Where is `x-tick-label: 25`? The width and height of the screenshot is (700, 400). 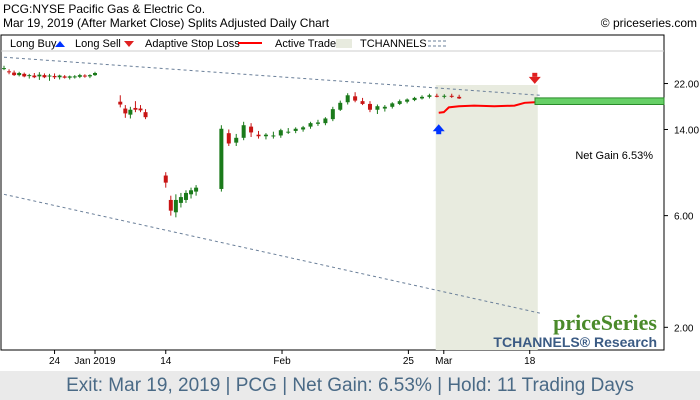
x-tick-label: 25 is located at coordinates (409, 361).